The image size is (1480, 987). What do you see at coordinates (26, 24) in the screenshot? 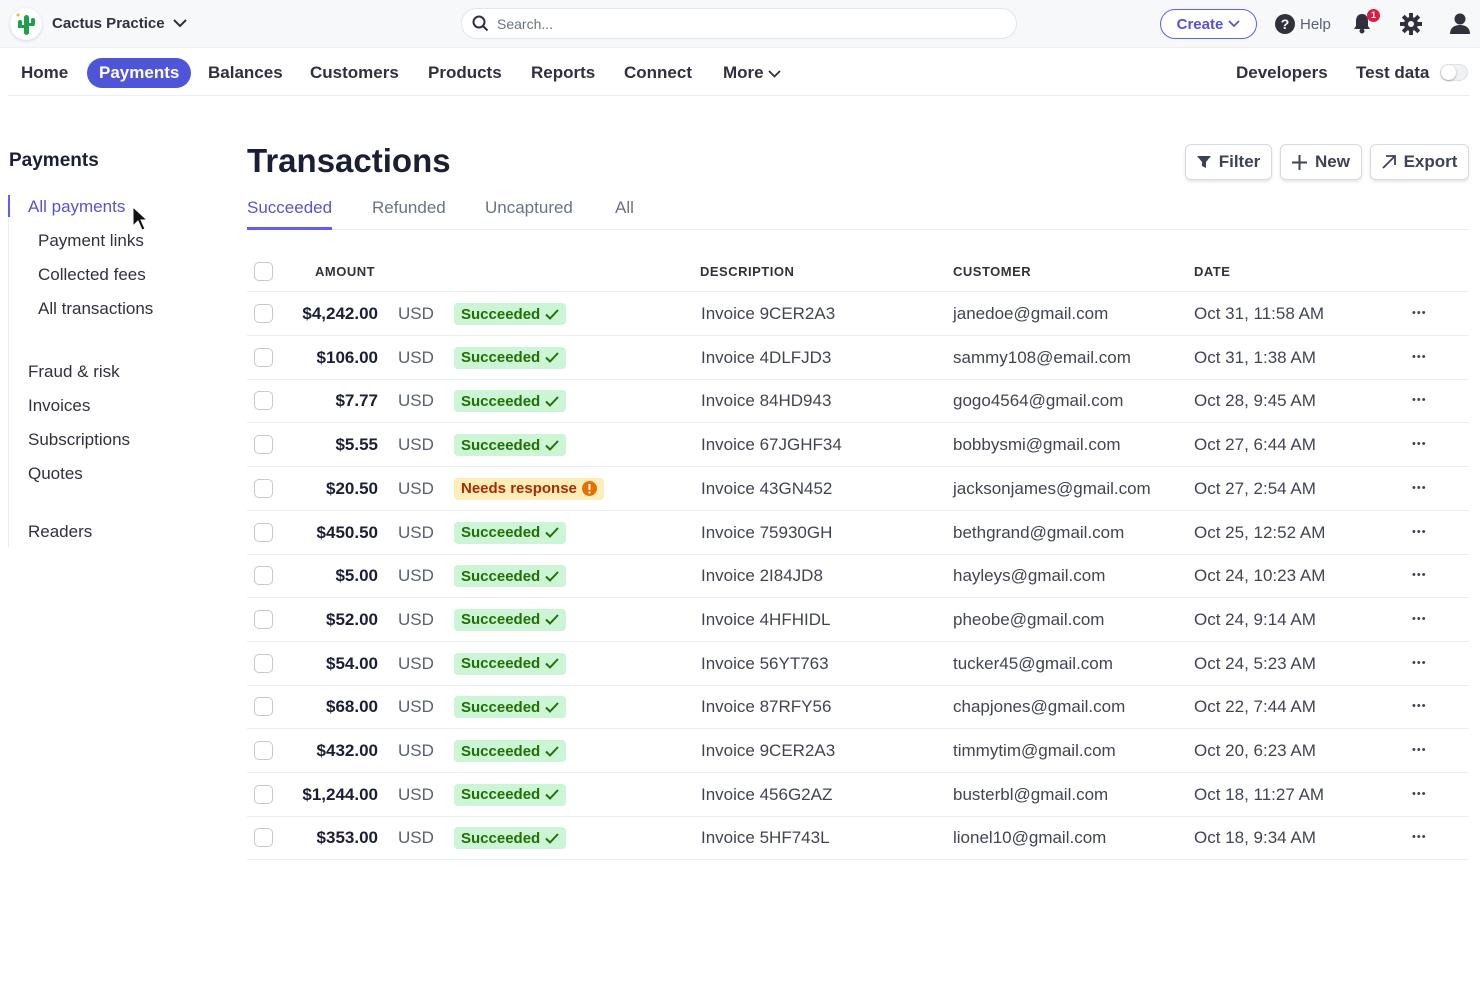
I see `cactus-logo-icon` at bounding box center [26, 24].